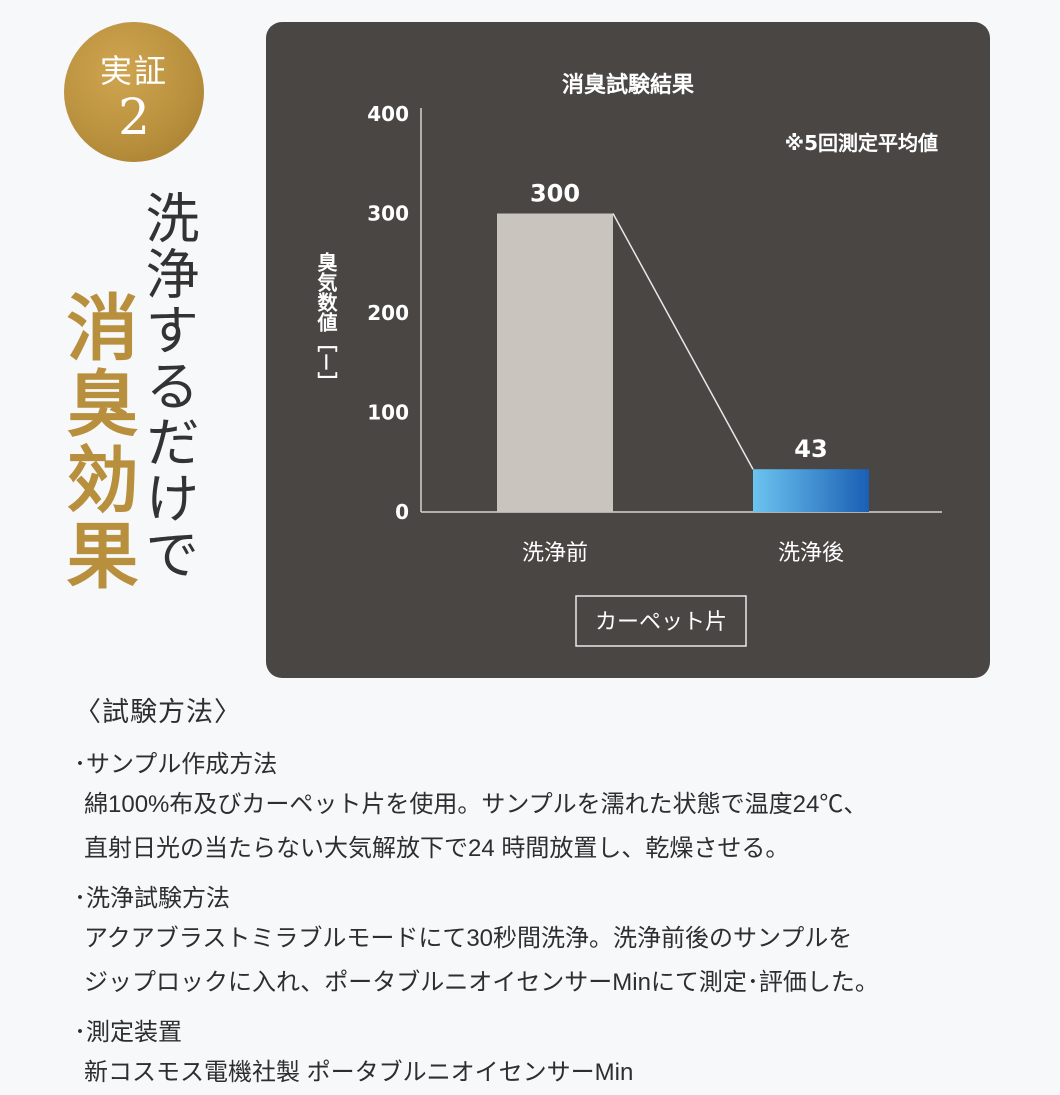  I want to click on trend-line, so click(683, 341).